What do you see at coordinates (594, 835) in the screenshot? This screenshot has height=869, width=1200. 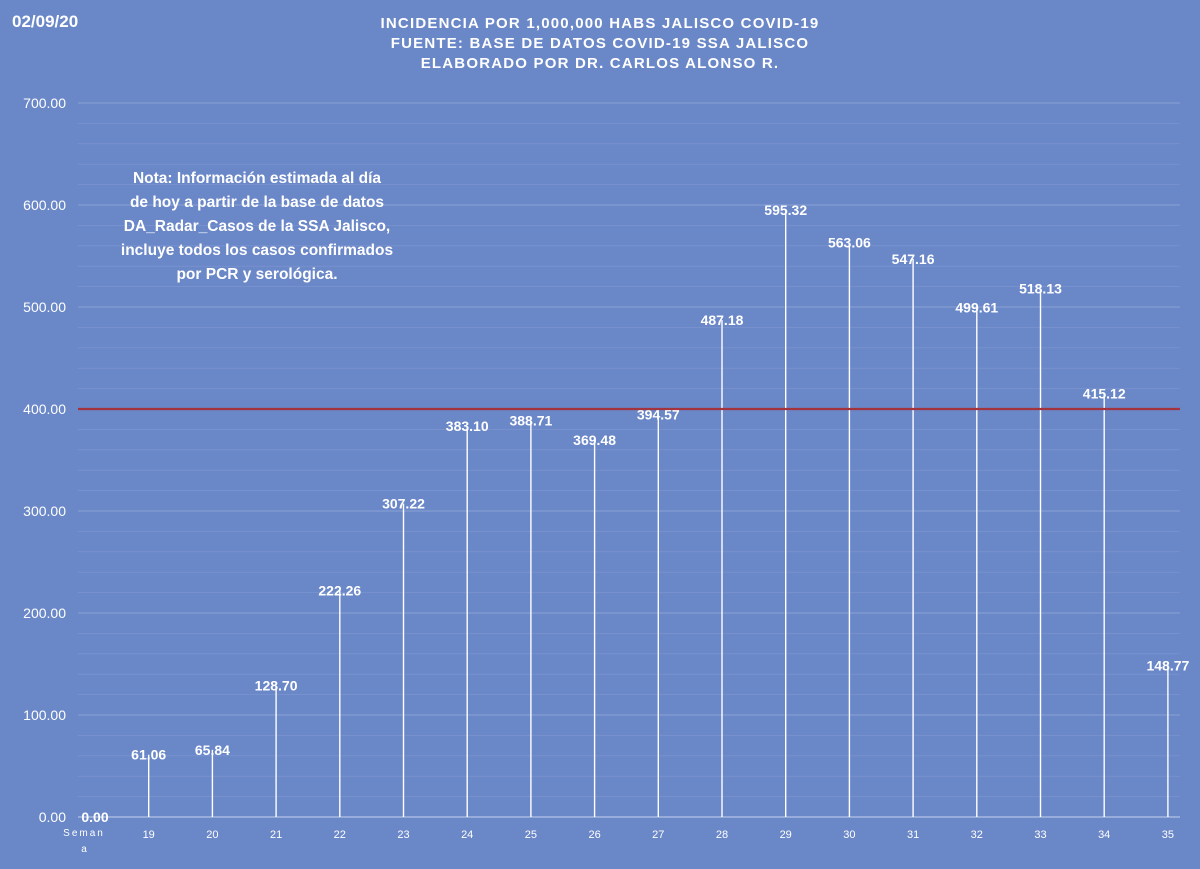 I see `x-tick-label: 26` at bounding box center [594, 835].